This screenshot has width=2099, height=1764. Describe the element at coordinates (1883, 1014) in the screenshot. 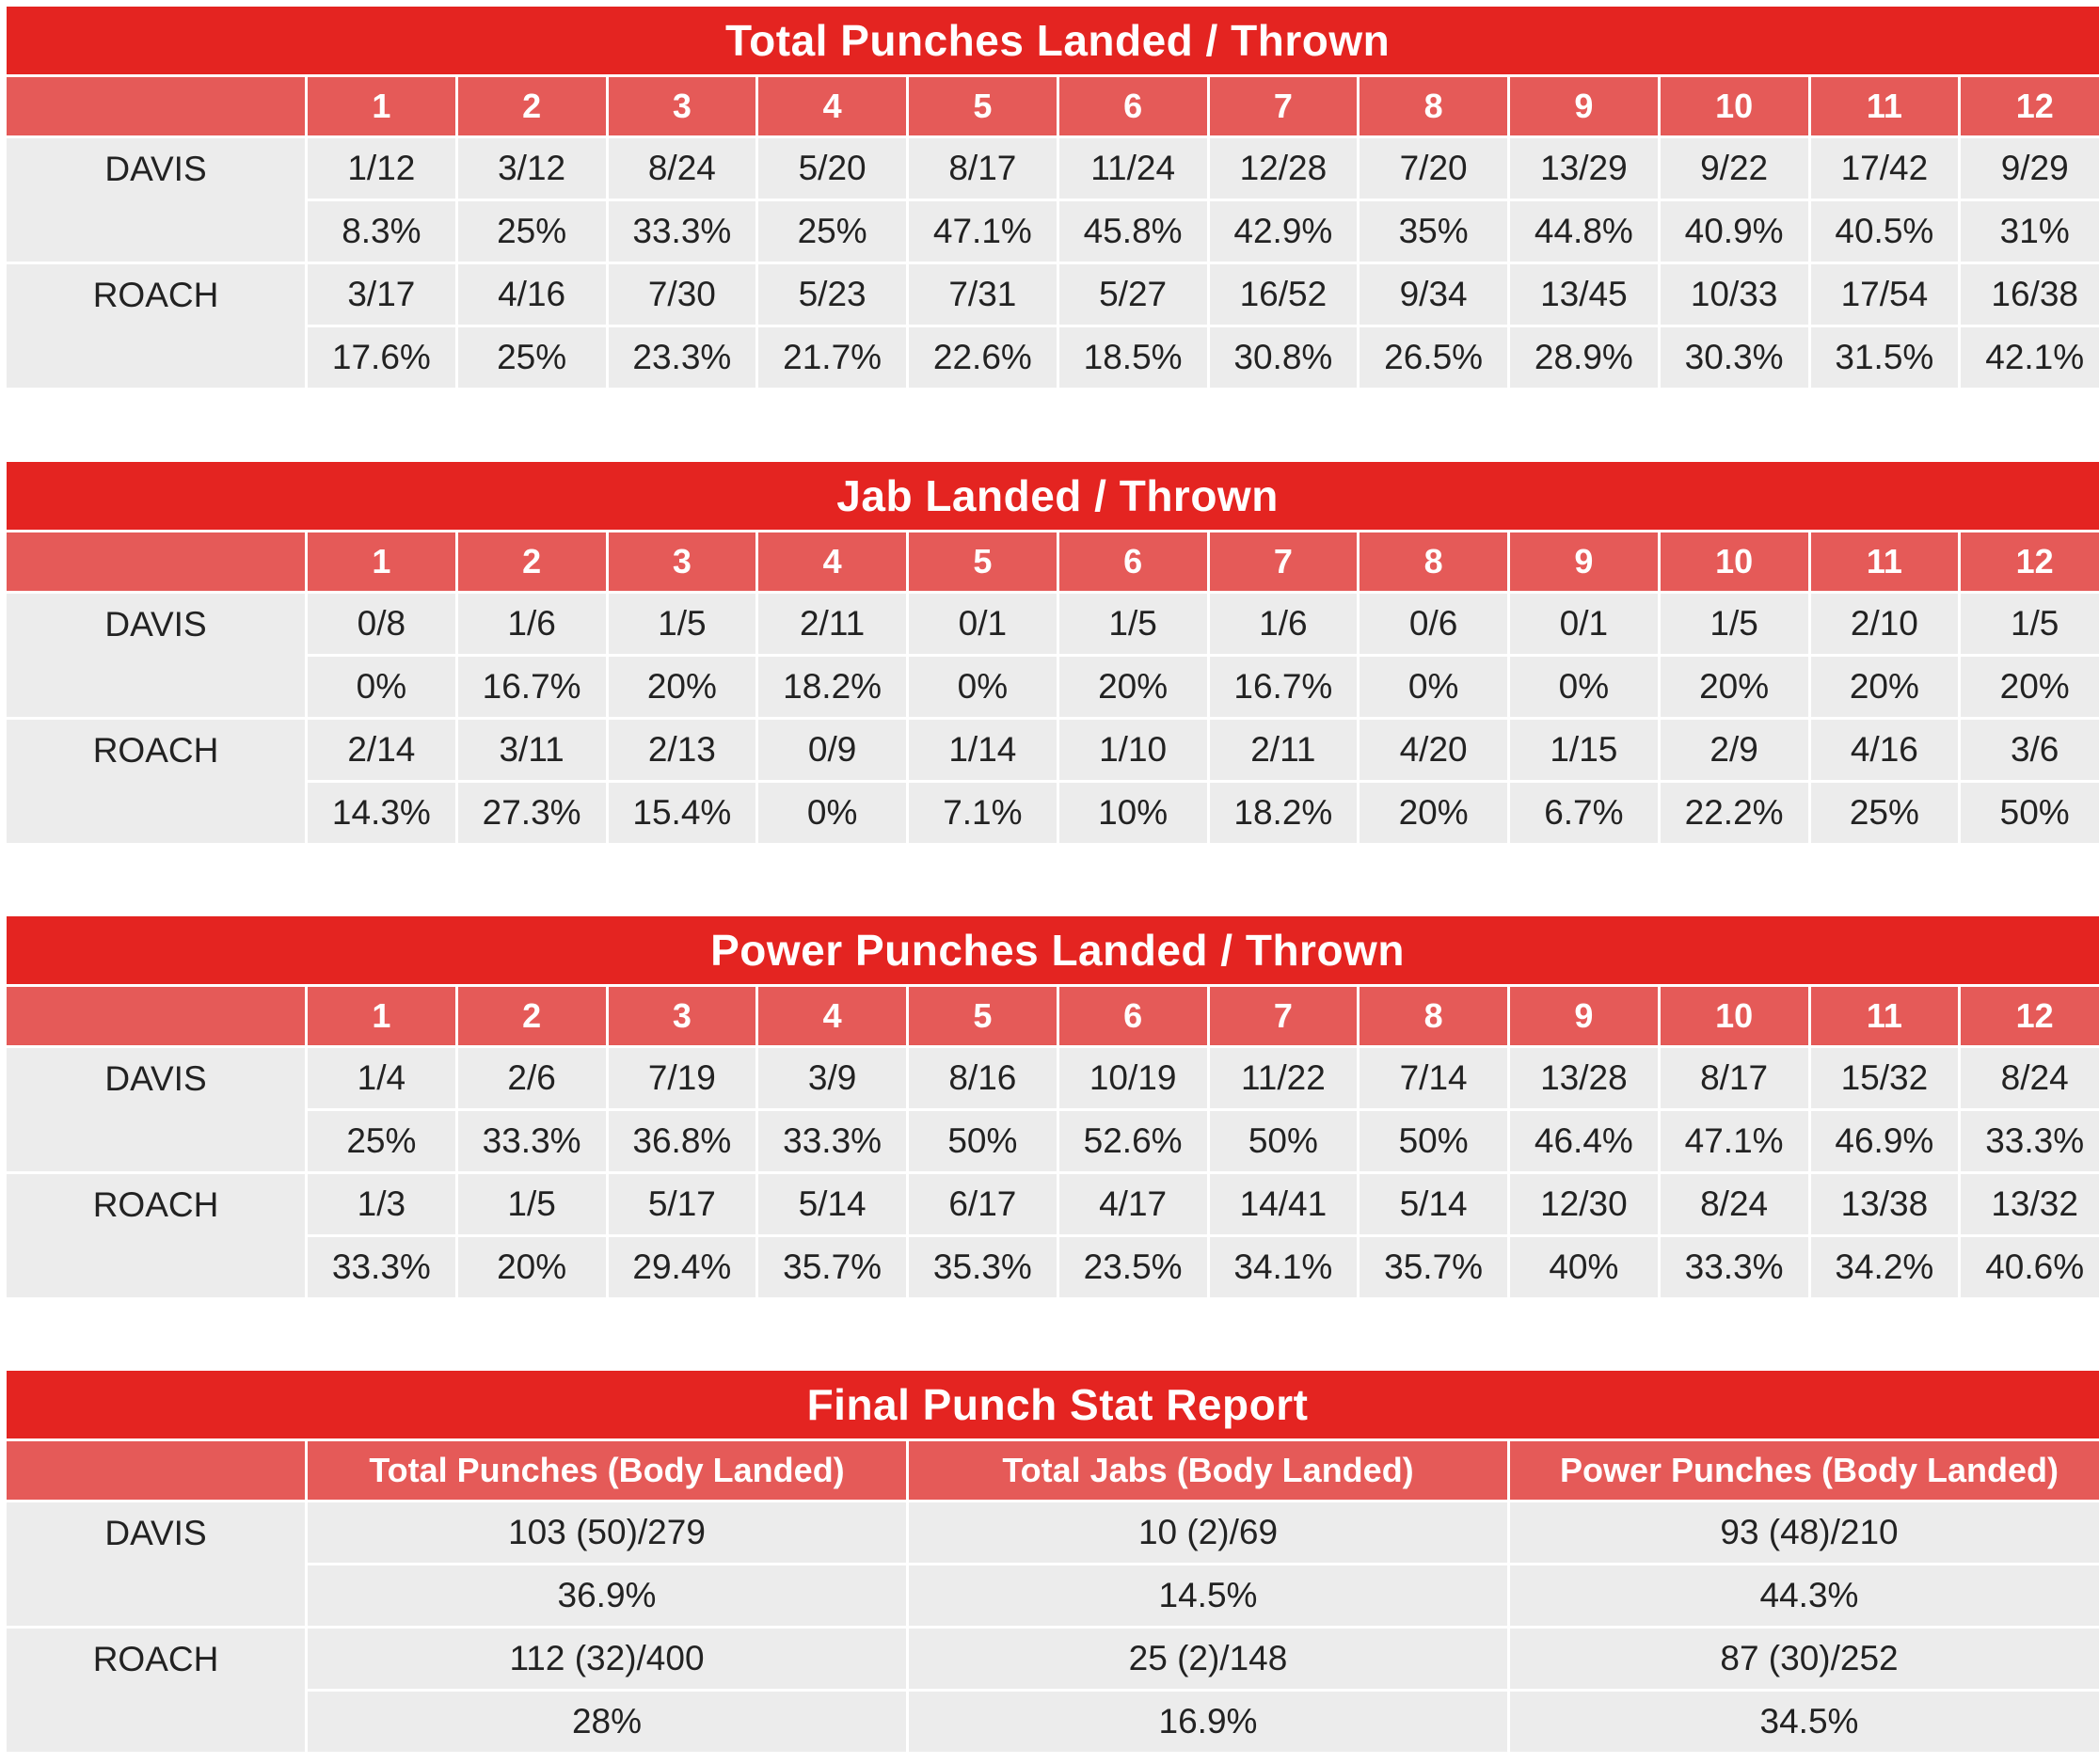

I see `column-header: 11` at that location.